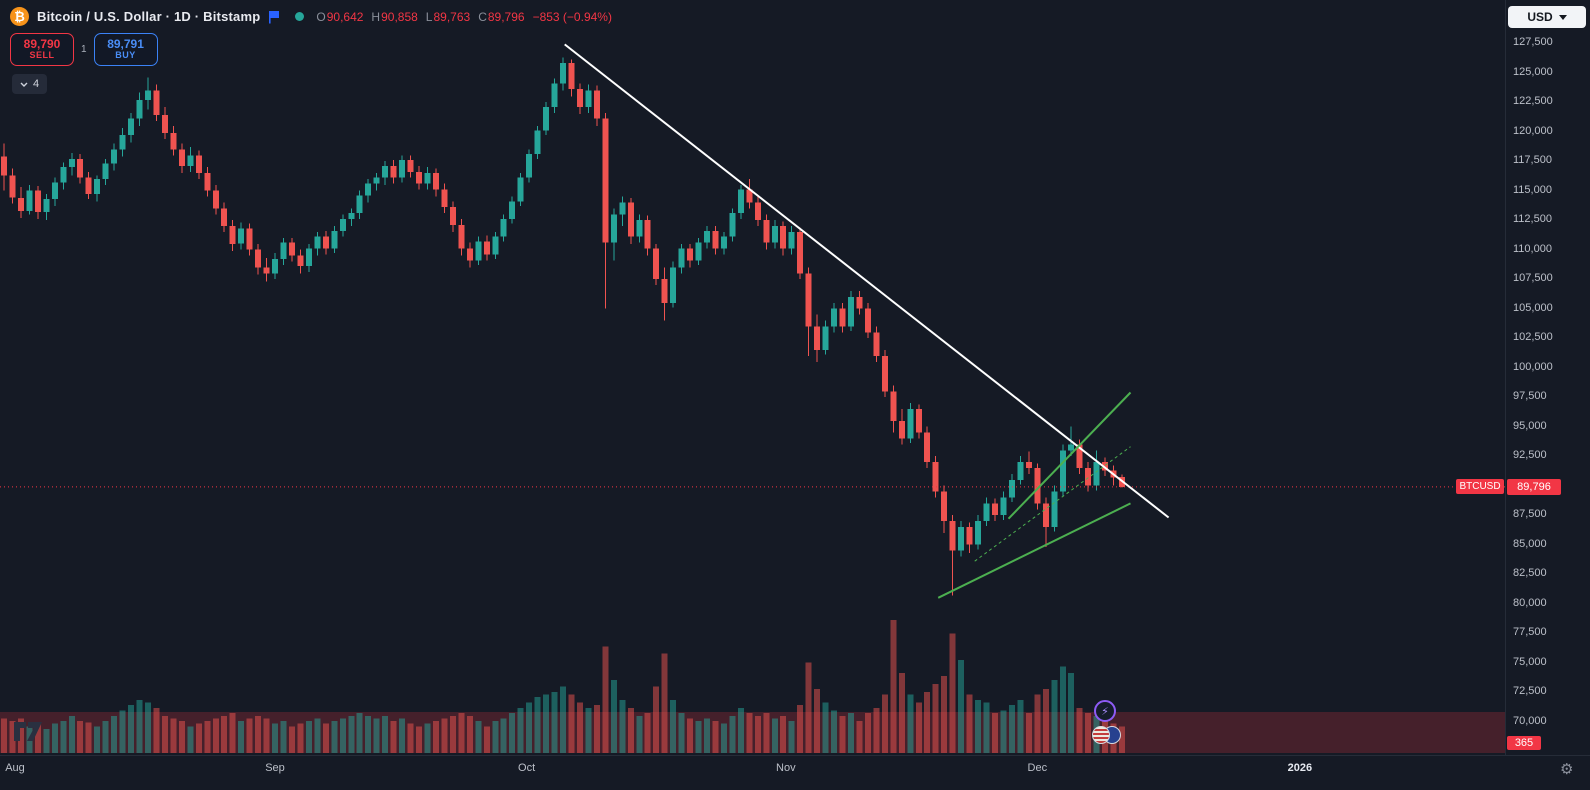 This screenshot has height=790, width=1590. What do you see at coordinates (1530, 602) in the screenshot?
I see `price-axis-label: 80,000` at bounding box center [1530, 602].